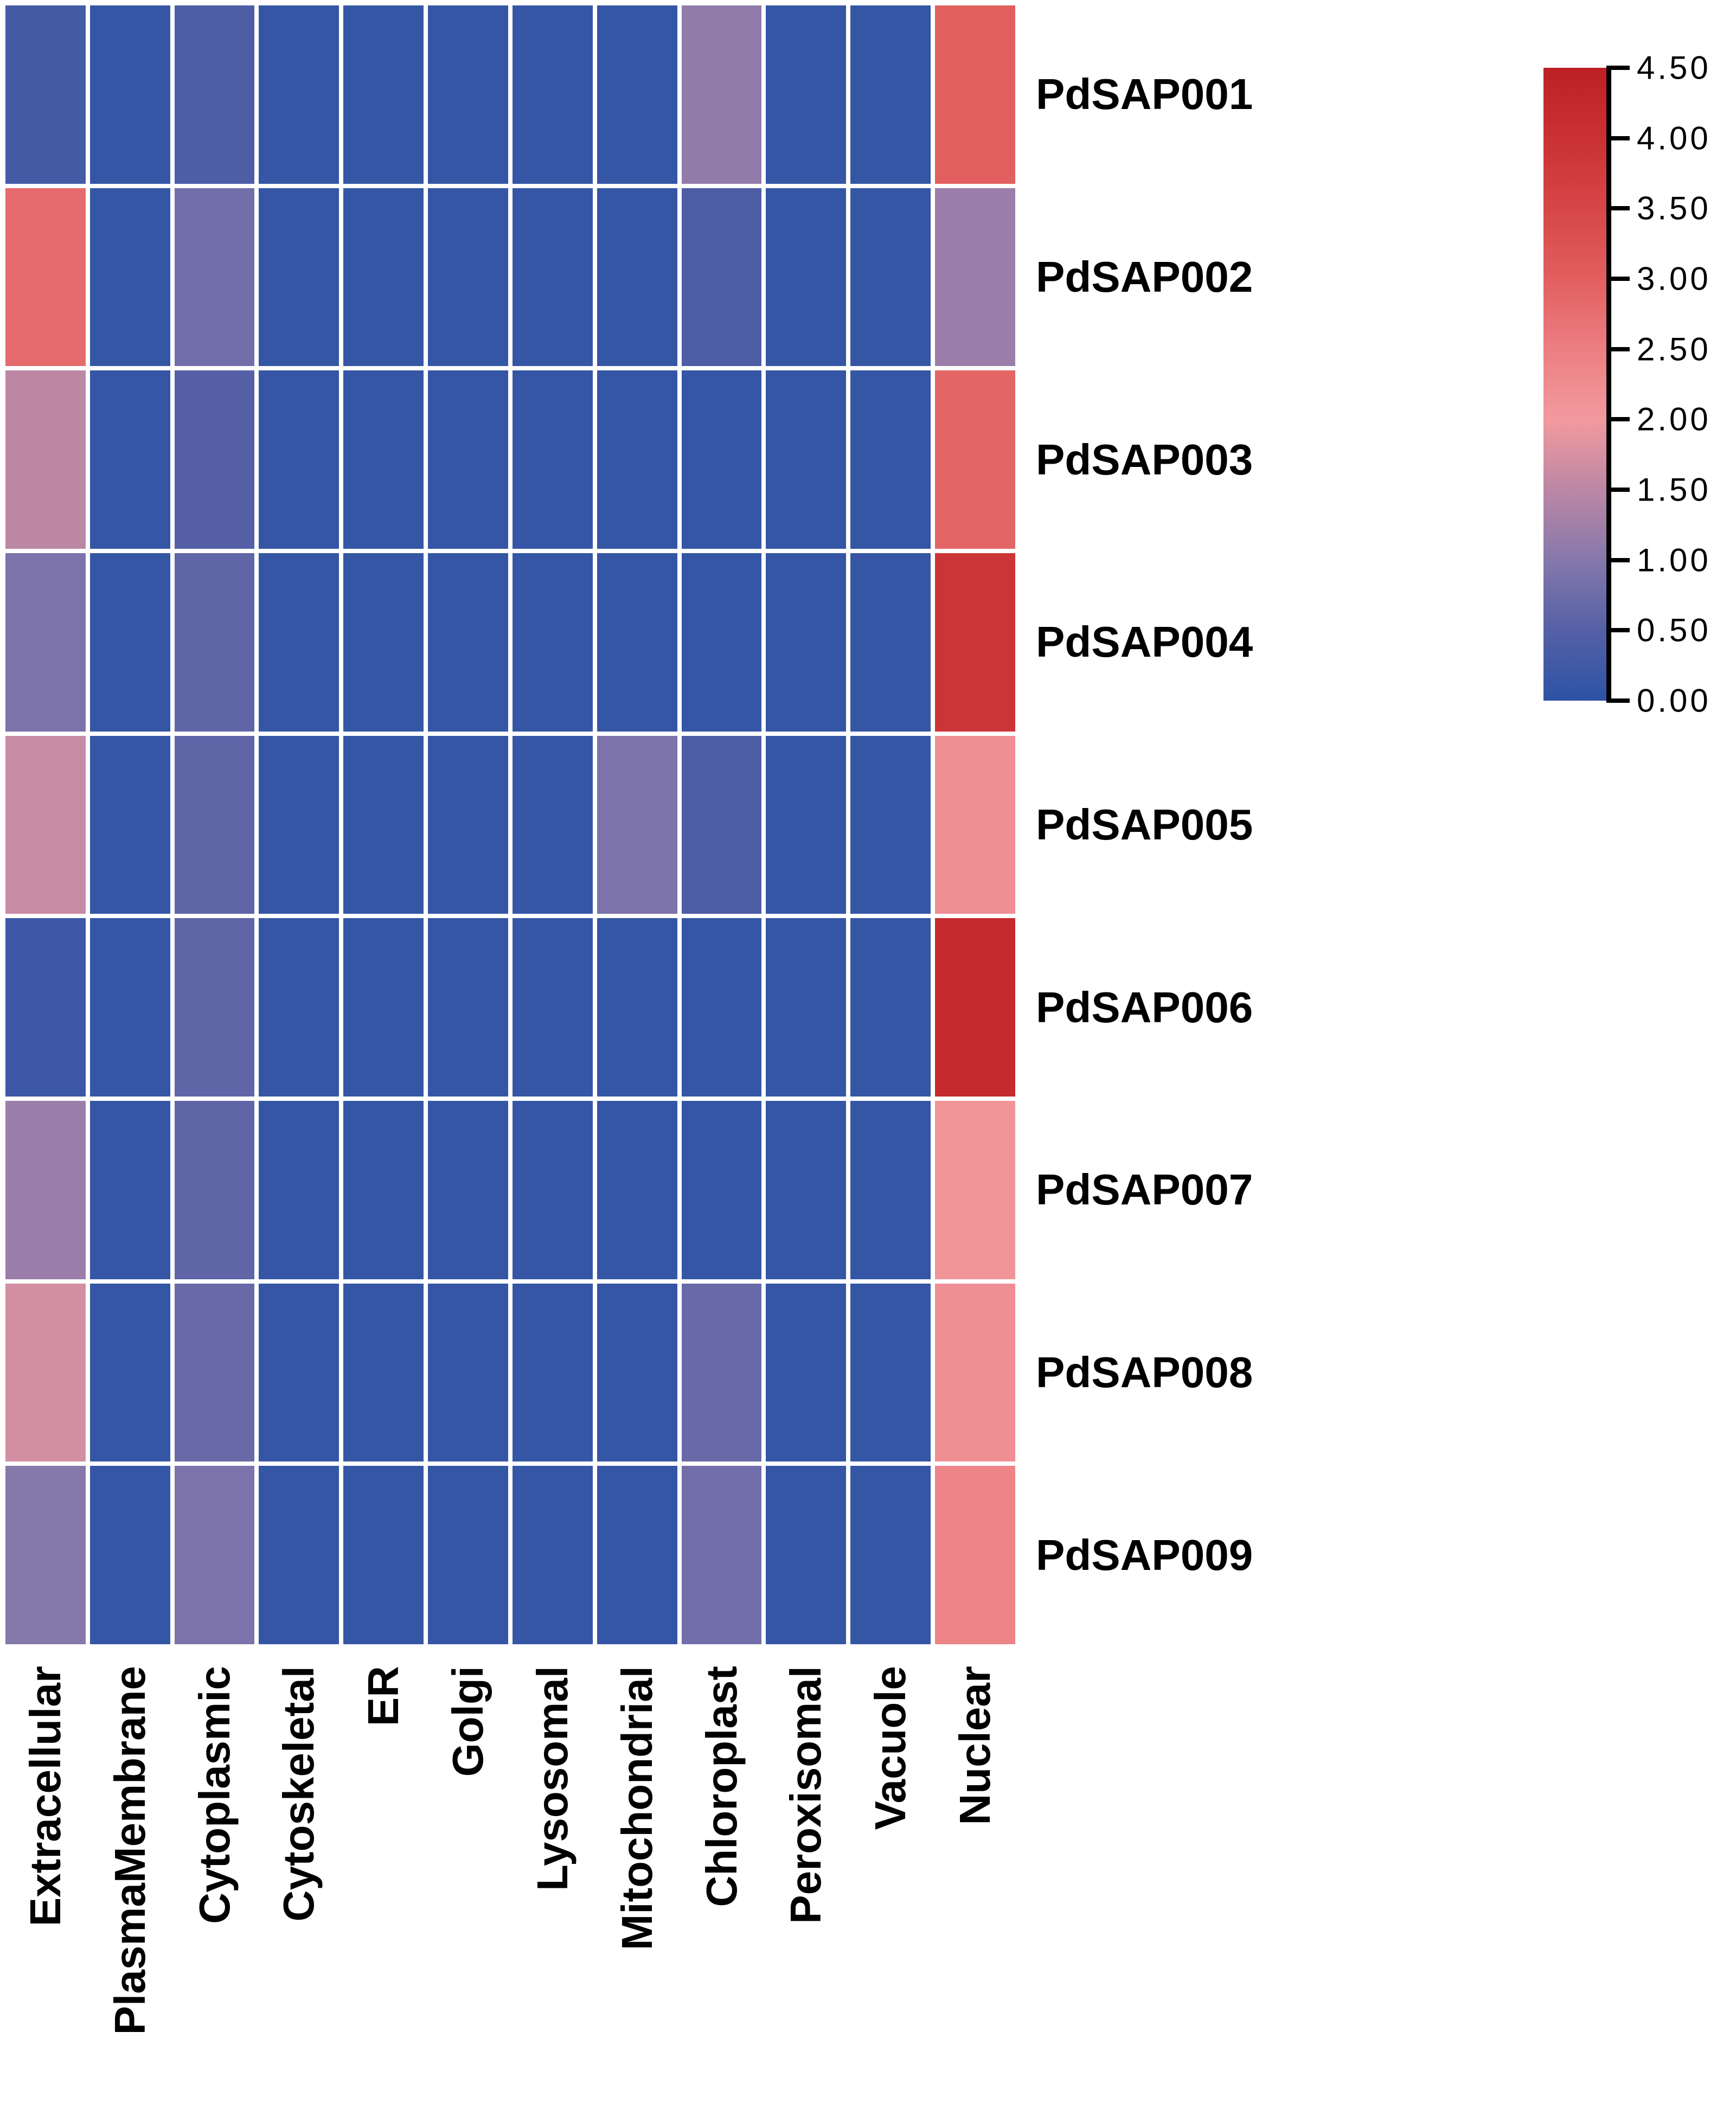  Describe the element at coordinates (1674, 349) in the screenshot. I see `colorbar-tick-label: 2.50` at that location.